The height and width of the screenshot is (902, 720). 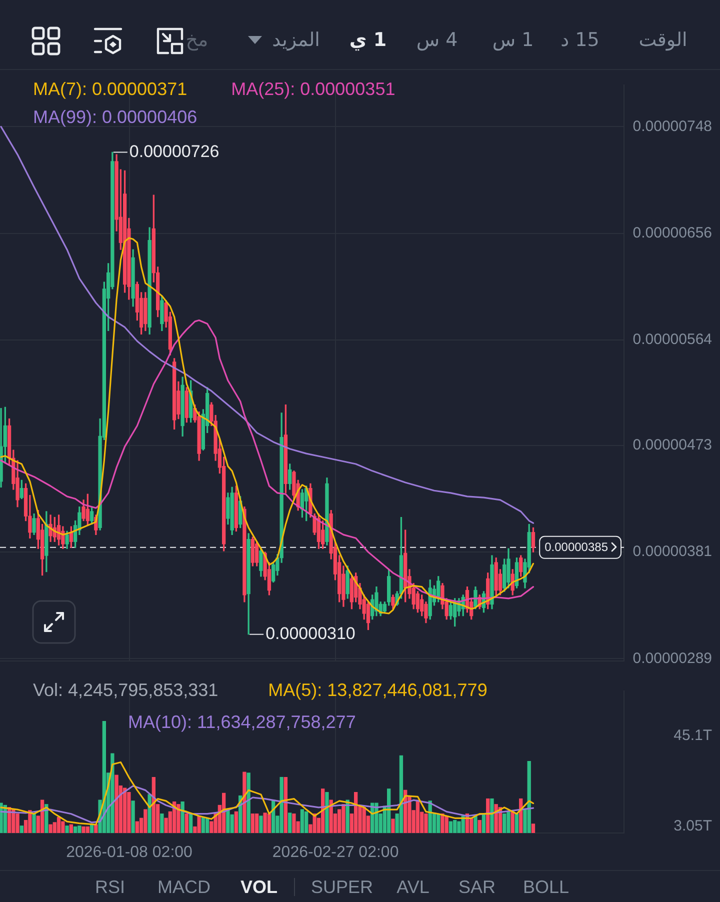 What do you see at coordinates (546, 887) in the screenshot?
I see `text: BOLL` at bounding box center [546, 887].